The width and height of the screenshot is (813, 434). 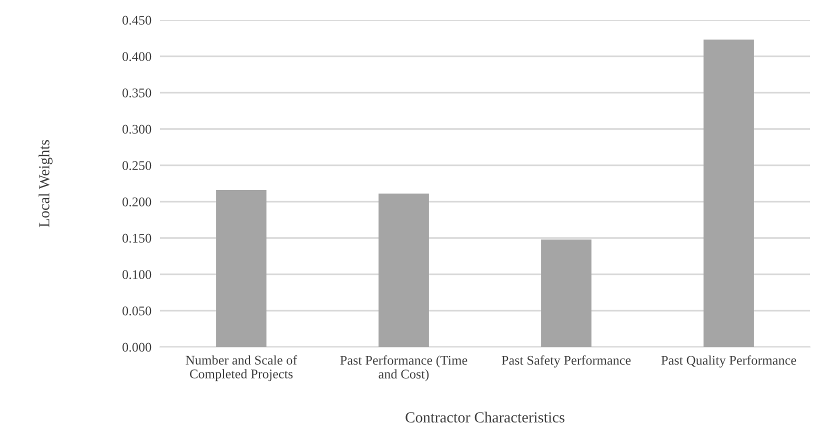 What do you see at coordinates (566, 361) in the screenshot?
I see `x-tick-label: Past Safety Performance` at bounding box center [566, 361].